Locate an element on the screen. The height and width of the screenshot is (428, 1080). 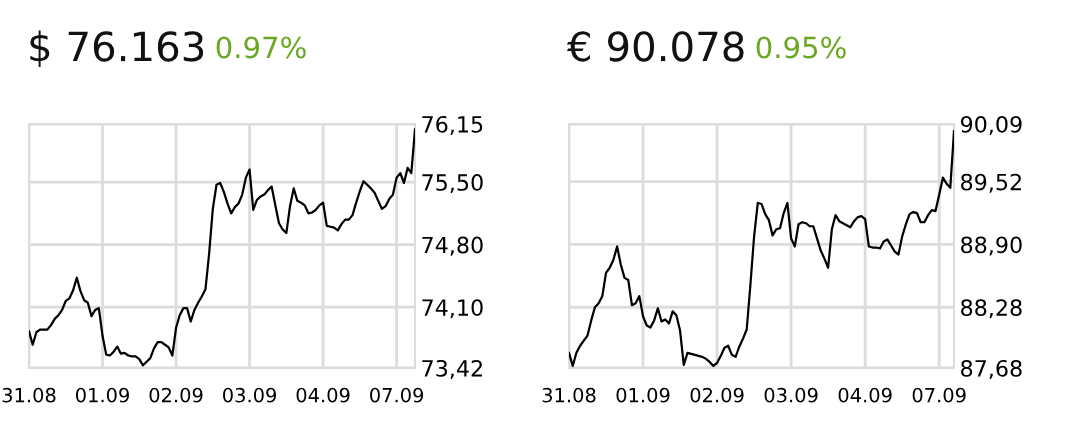
y-tick-label: 88,28 is located at coordinates (991, 309).